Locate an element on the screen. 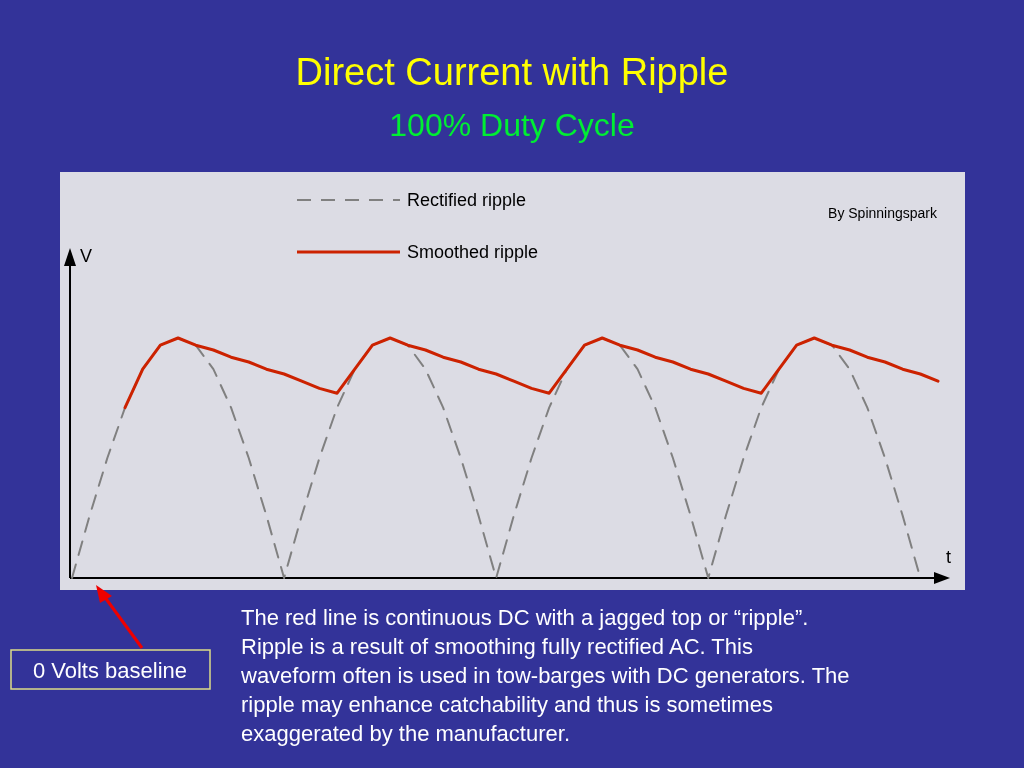  text: By Spinningspark is located at coordinates (883, 213).